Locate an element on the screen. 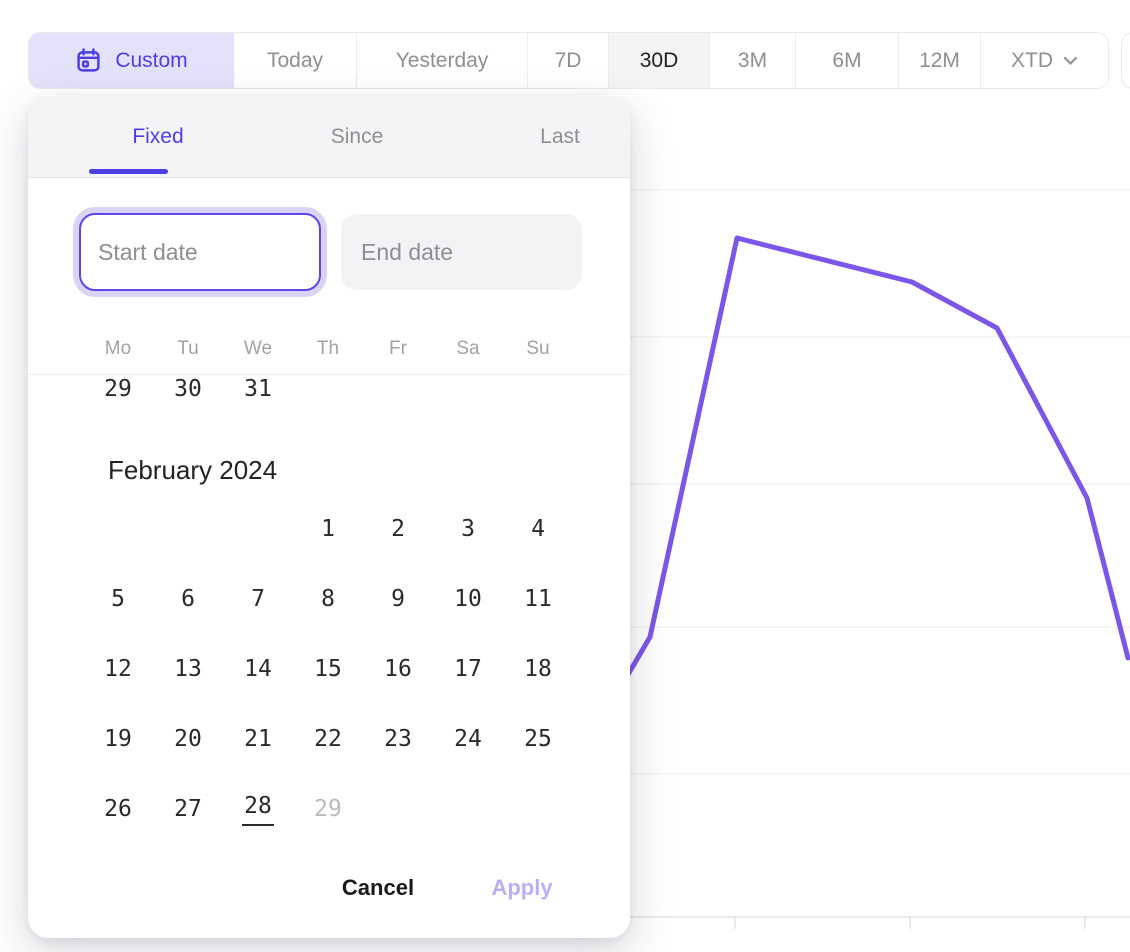  cancel-button: Cancel is located at coordinates (378, 887).